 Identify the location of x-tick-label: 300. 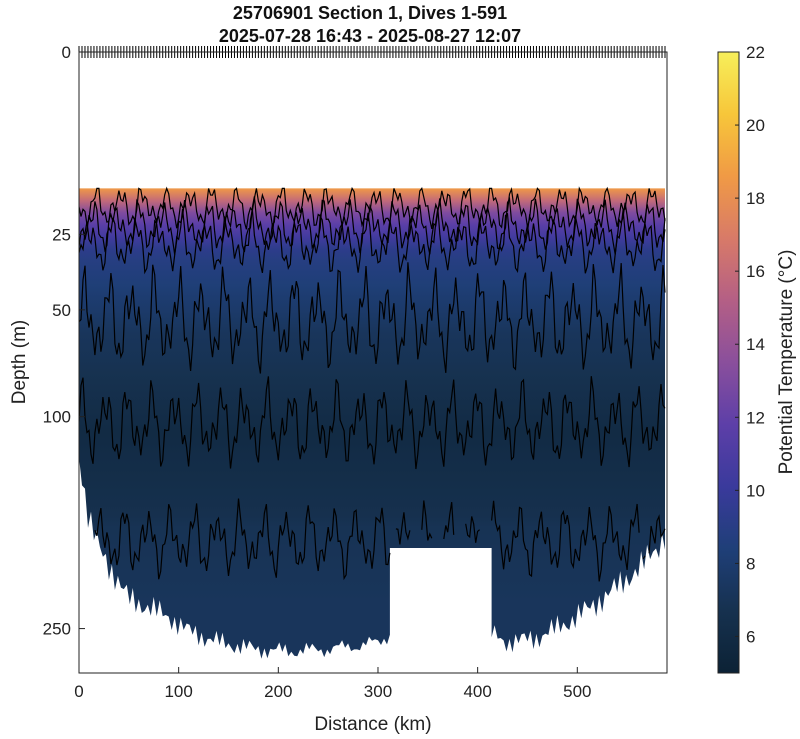
(378, 691).